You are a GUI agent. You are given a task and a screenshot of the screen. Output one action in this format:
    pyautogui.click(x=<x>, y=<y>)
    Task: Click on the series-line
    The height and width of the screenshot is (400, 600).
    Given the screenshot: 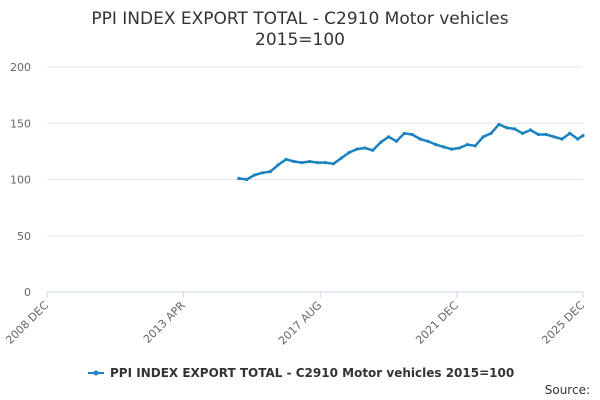 What is the action you would take?
    pyautogui.click(x=411, y=152)
    